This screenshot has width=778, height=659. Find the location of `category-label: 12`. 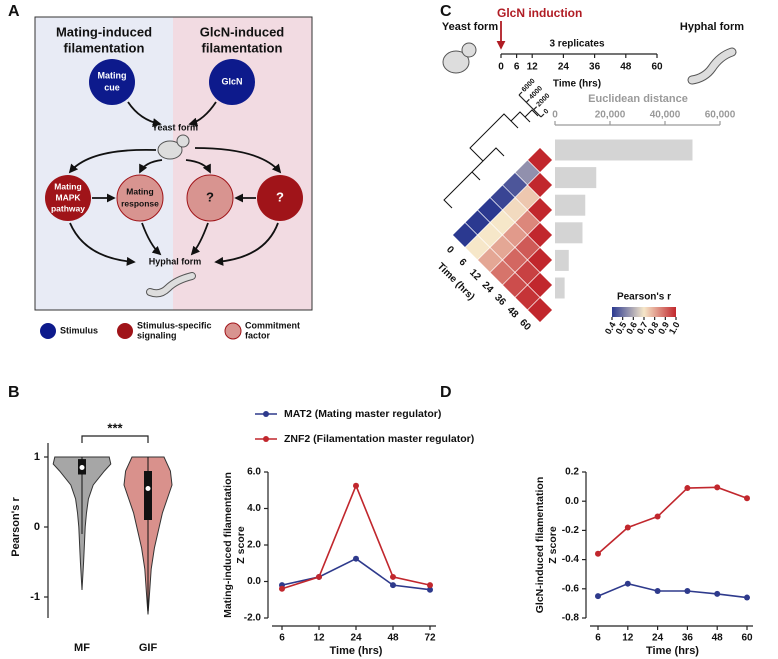

category-label: 12 is located at coordinates (475, 275).